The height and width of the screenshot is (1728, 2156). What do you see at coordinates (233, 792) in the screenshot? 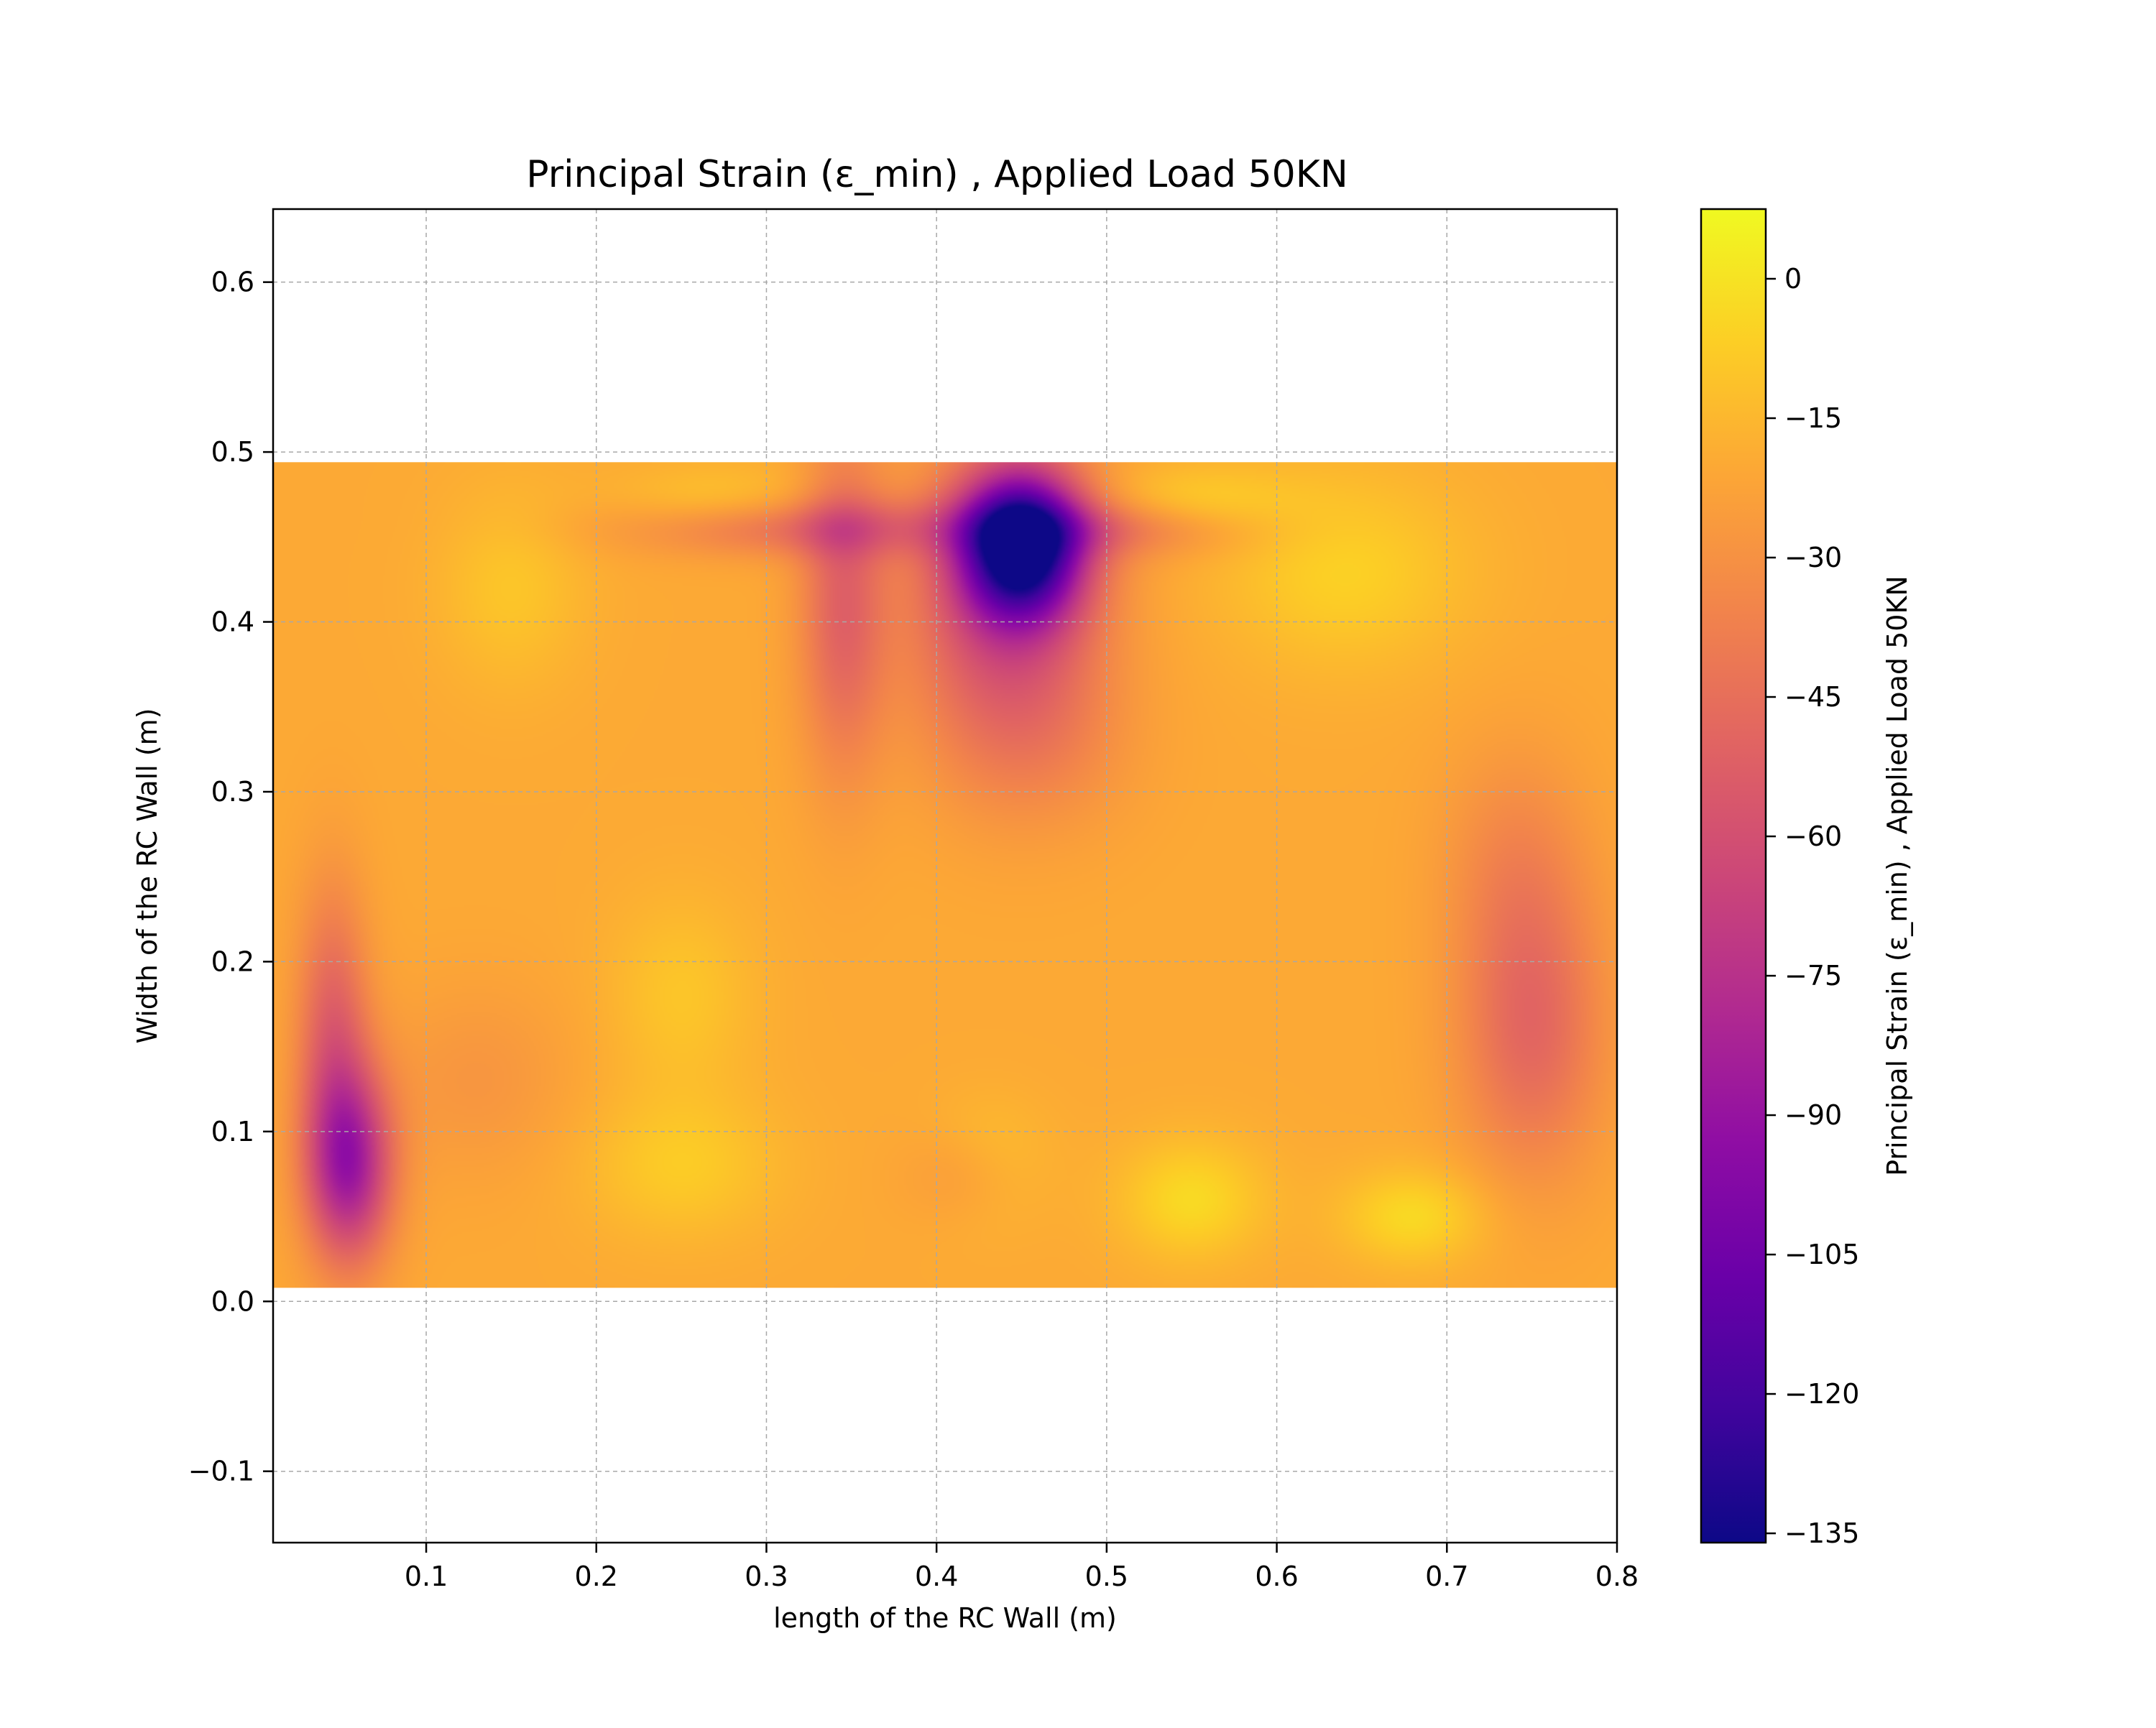
I see `y-tick-label: 0.3` at bounding box center [233, 792].